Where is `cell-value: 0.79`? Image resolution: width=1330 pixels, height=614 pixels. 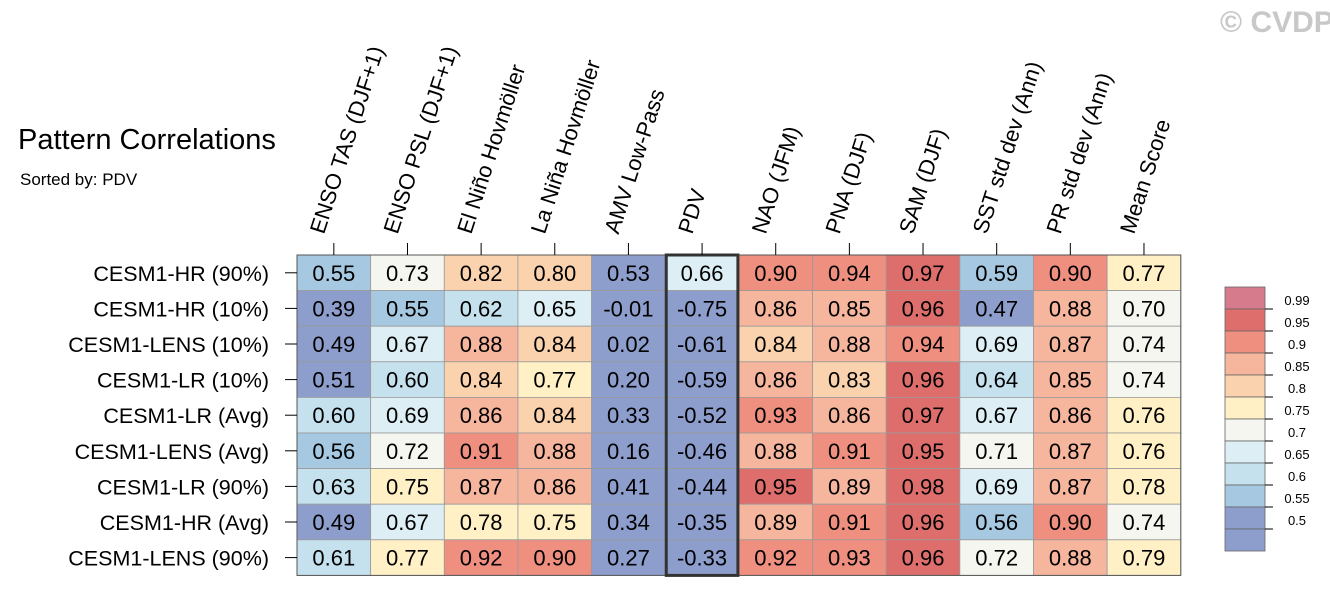 cell-value: 0.79 is located at coordinates (1144, 558).